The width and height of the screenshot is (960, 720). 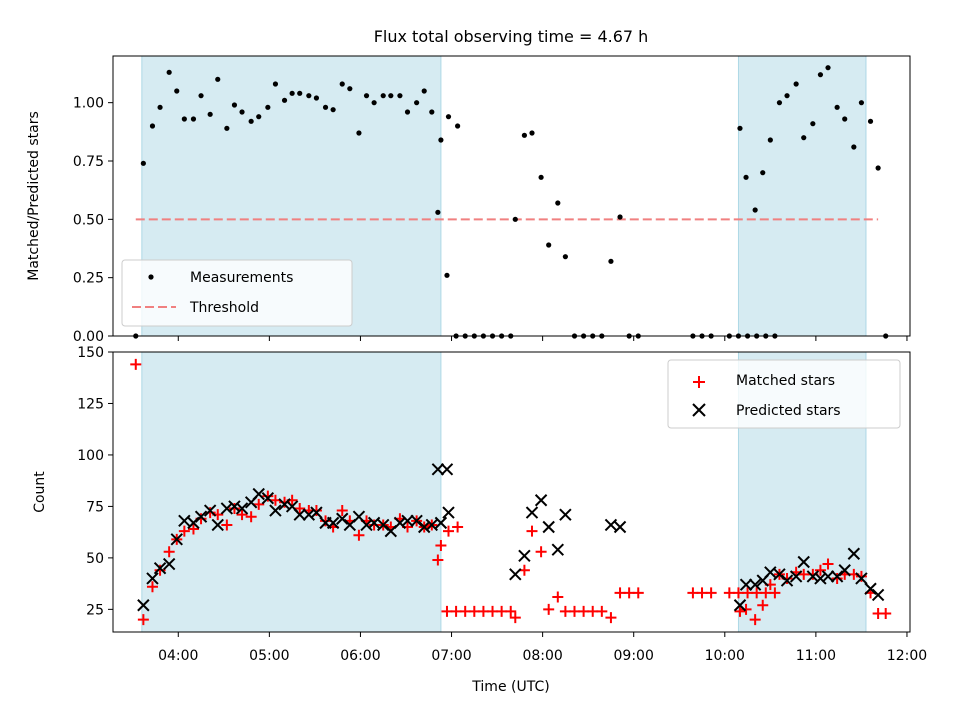 What do you see at coordinates (802, 196) in the screenshot?
I see `observing-interval-band` at bounding box center [802, 196].